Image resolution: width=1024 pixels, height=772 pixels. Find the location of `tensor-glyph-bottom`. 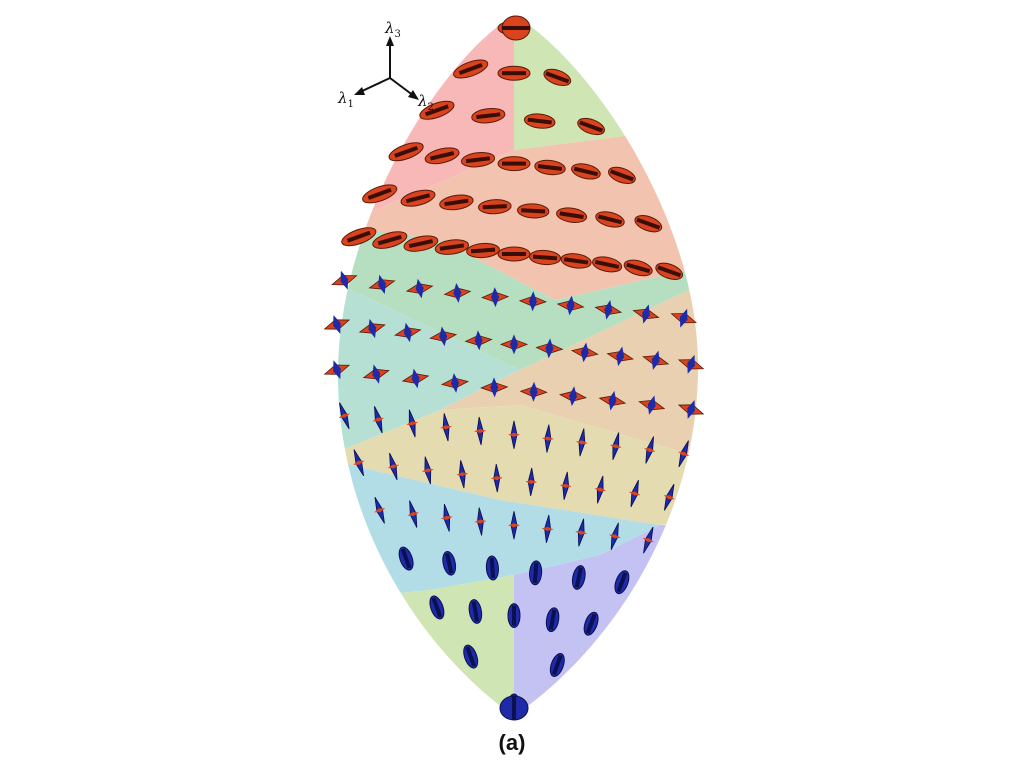

tensor-glyph-bottom is located at coordinates (514, 708).